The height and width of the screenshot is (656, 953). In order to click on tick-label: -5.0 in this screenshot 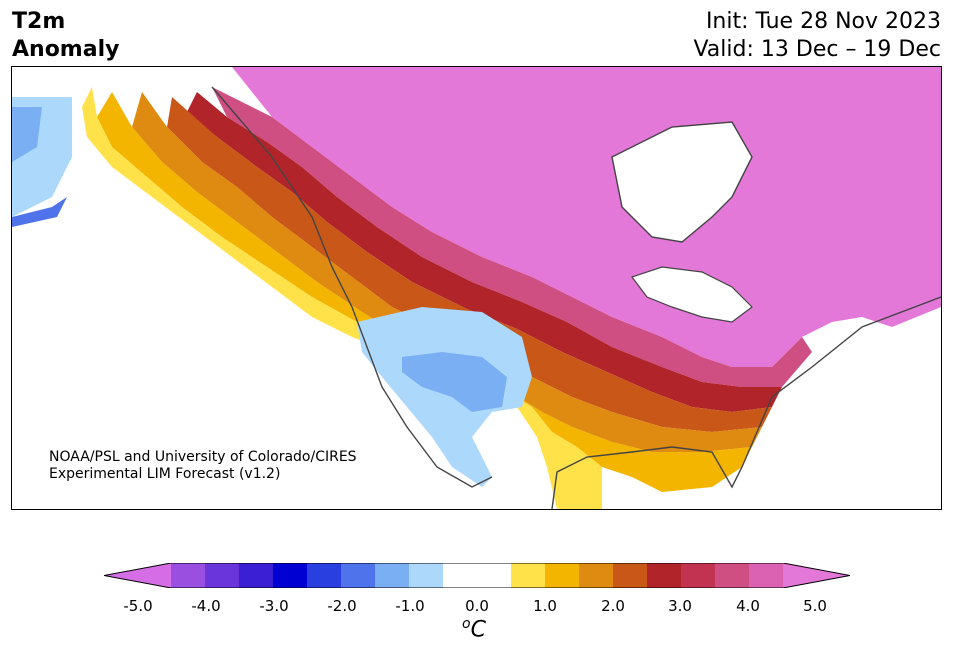, I will do `click(138, 606)`.